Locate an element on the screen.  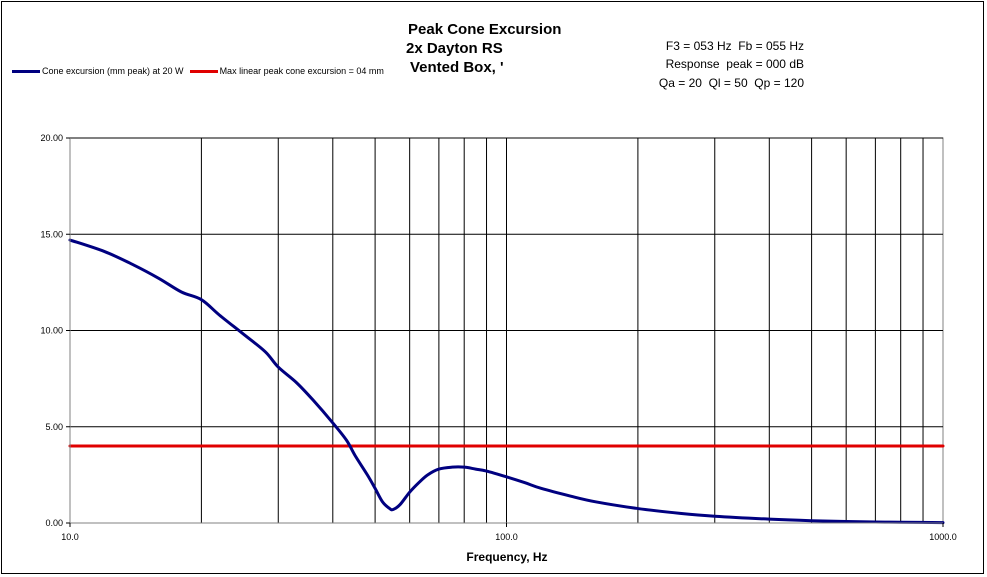
y-tick-label: 5.00 is located at coordinates (54, 427).